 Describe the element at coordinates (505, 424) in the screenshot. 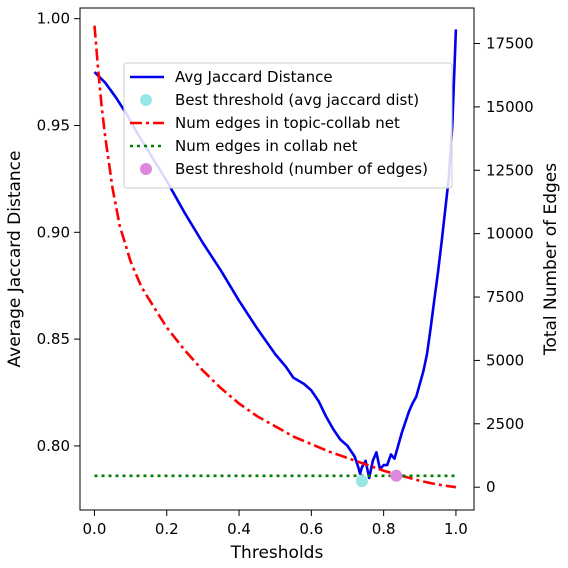

I see `y-right-tick-label: 2500` at that location.